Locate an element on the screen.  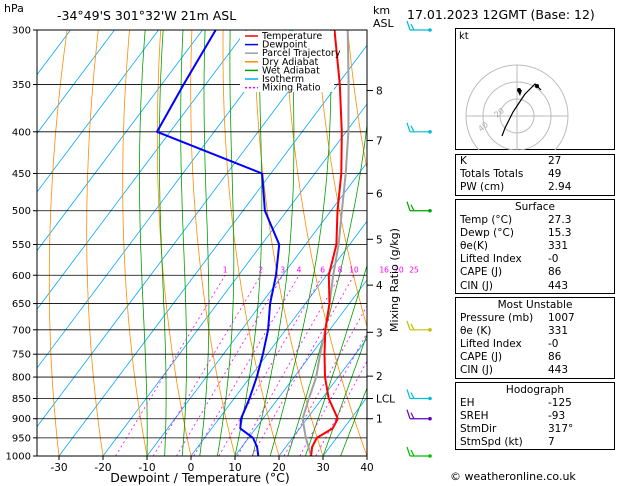
pressure-tick-label: 750 is located at coordinates (21, 355).